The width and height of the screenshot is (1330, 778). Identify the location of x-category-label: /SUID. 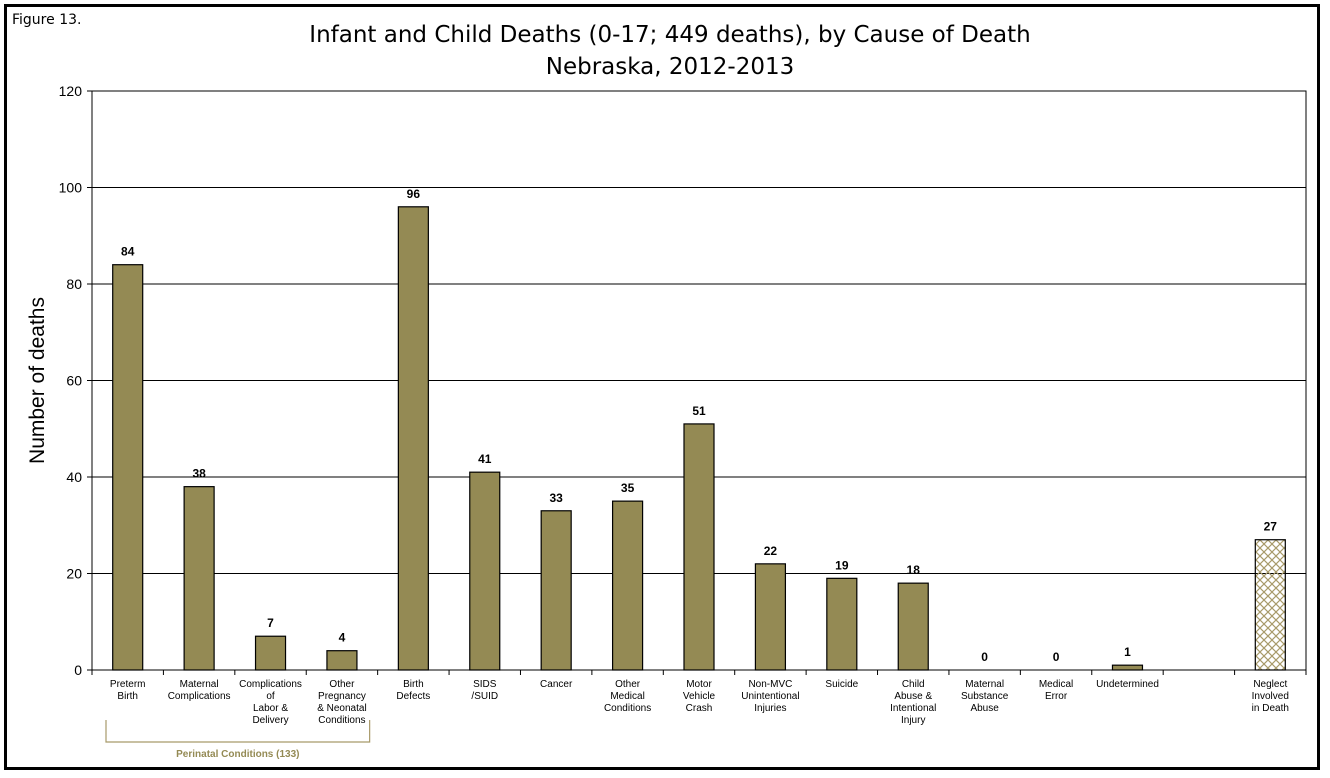
(484, 696).